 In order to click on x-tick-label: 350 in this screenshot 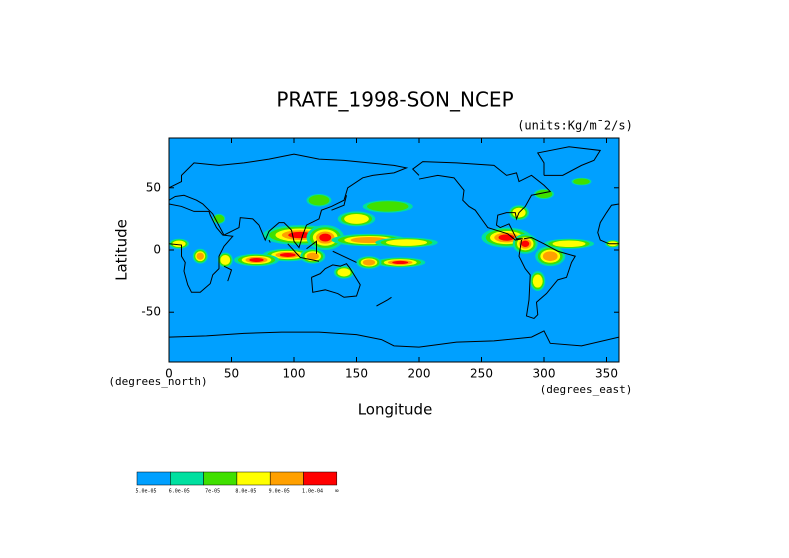, I will do `click(606, 374)`.